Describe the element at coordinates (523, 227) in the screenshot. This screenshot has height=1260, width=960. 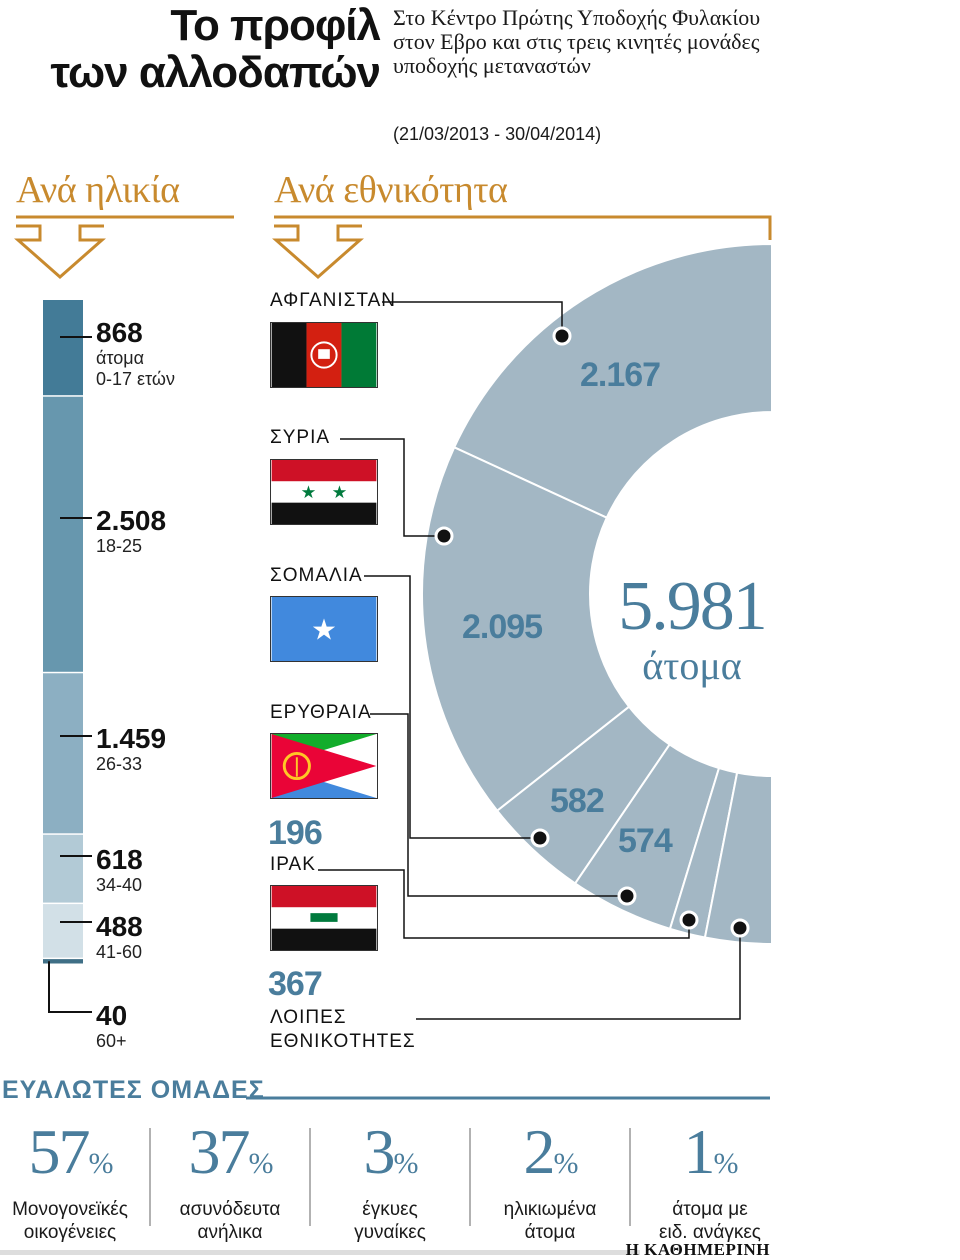
I see `nationality-heading-rule` at that location.